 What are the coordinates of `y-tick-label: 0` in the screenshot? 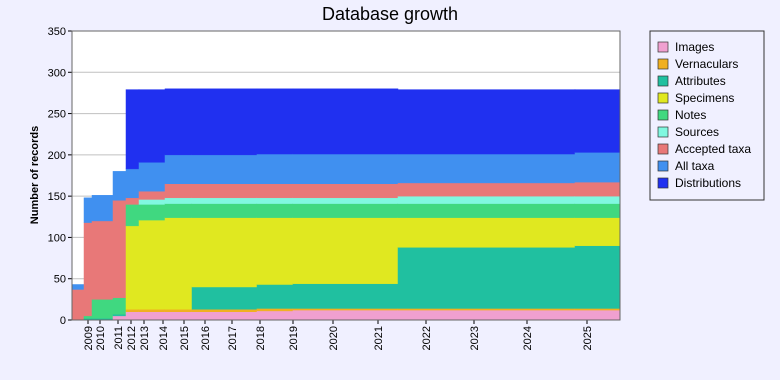 It's located at (63, 321).